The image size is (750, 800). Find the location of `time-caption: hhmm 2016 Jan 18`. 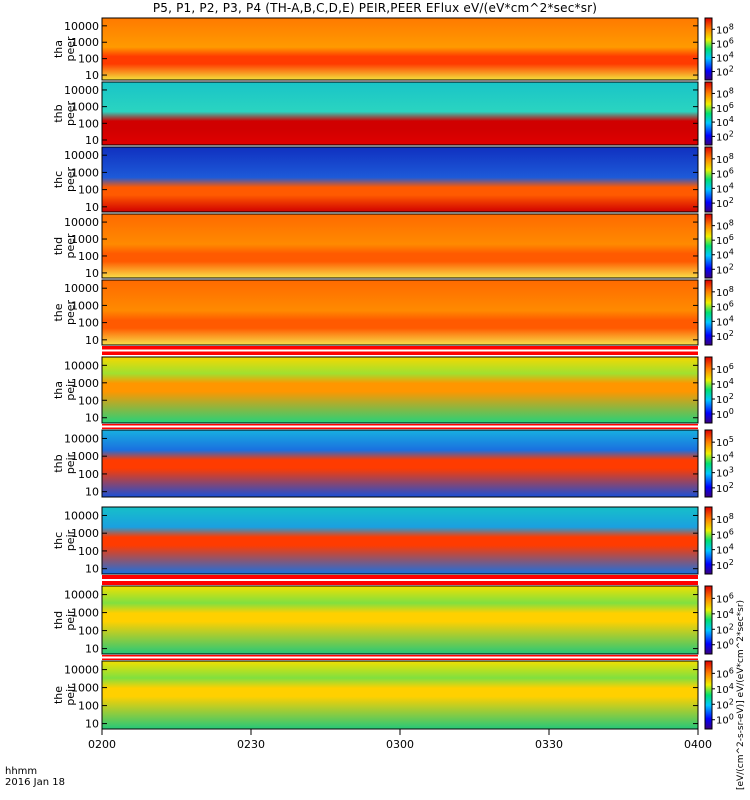

time-caption: hhmm 2016 Jan 18 is located at coordinates (35, 777).